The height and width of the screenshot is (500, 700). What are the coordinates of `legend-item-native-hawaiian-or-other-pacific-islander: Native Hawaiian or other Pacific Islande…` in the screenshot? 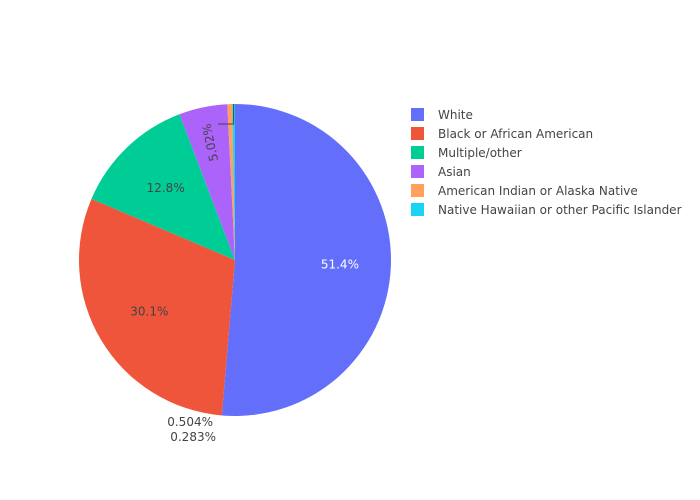 It's located at (546, 210).